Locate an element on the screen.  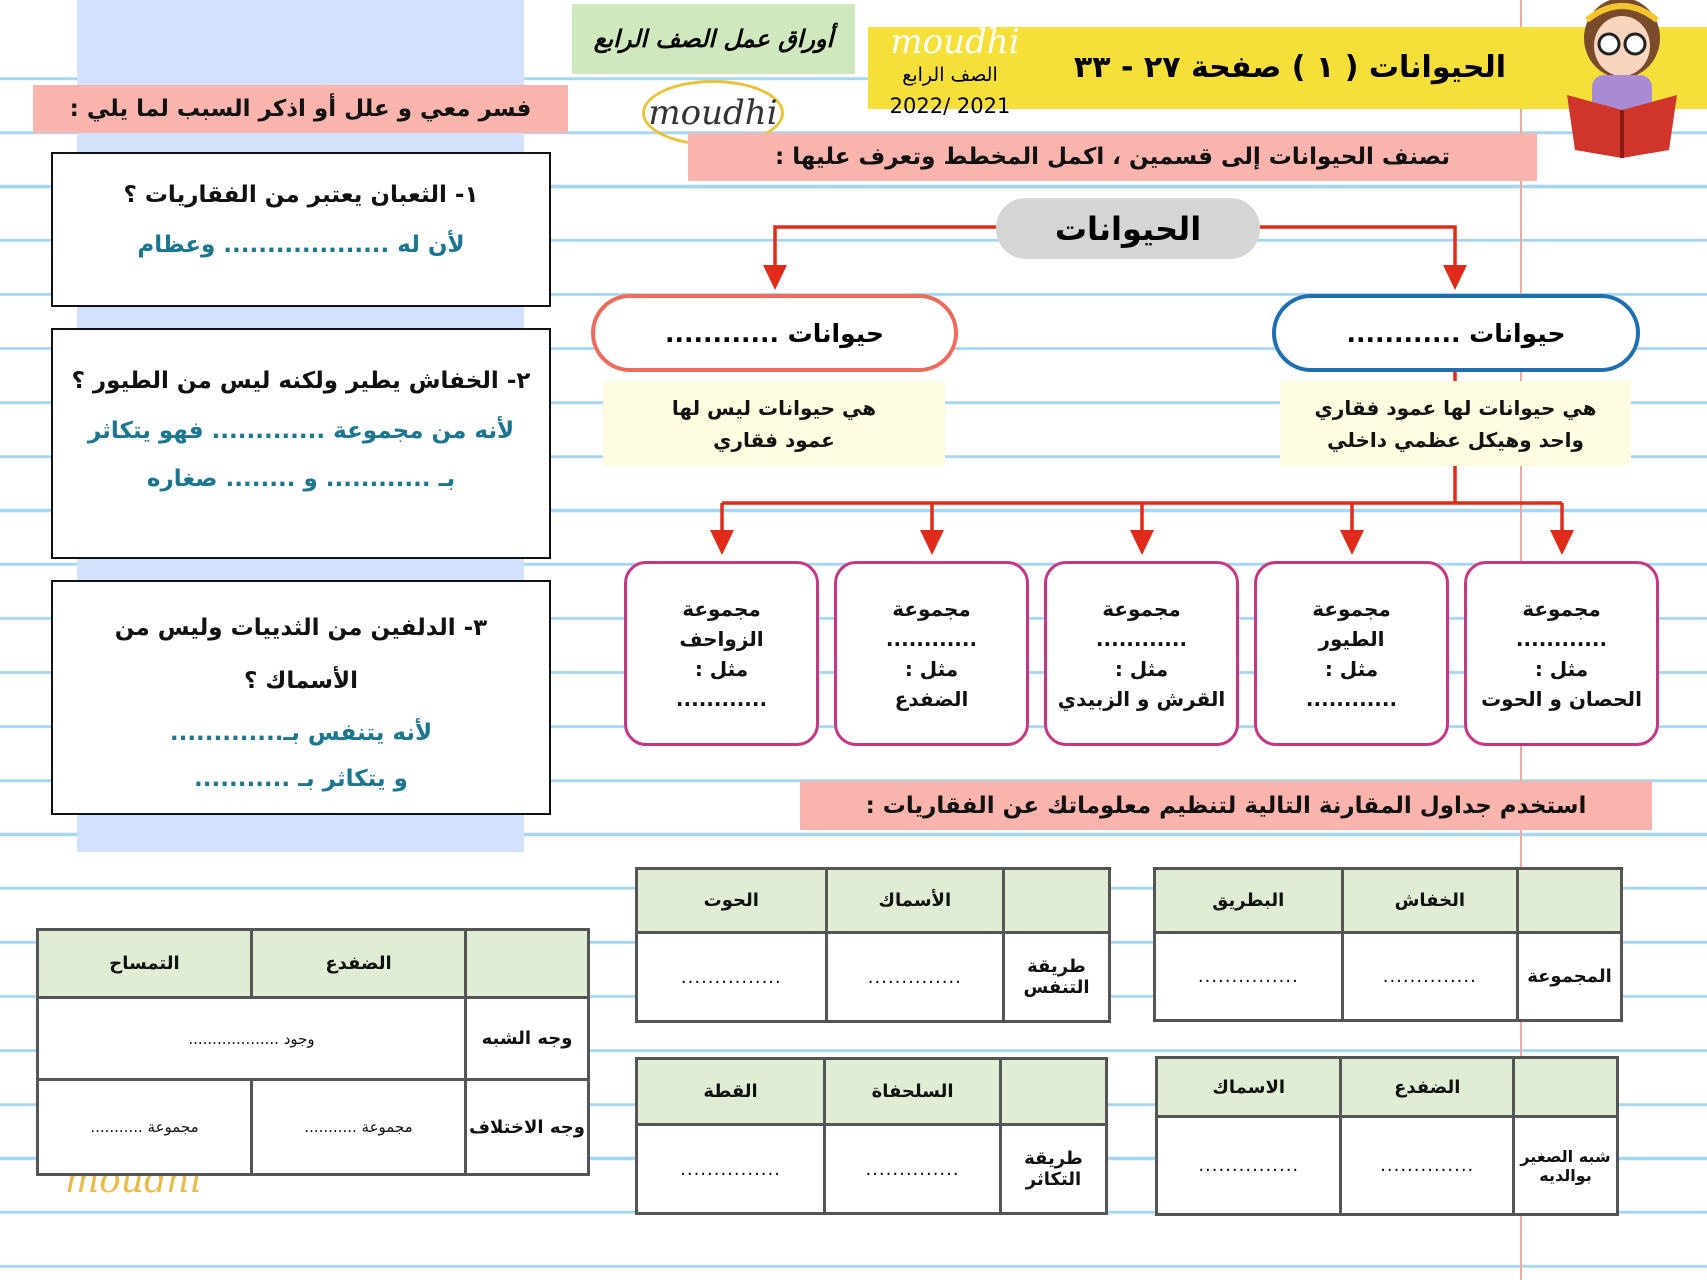
year-label: 2022/ 2021 is located at coordinates (950, 106).